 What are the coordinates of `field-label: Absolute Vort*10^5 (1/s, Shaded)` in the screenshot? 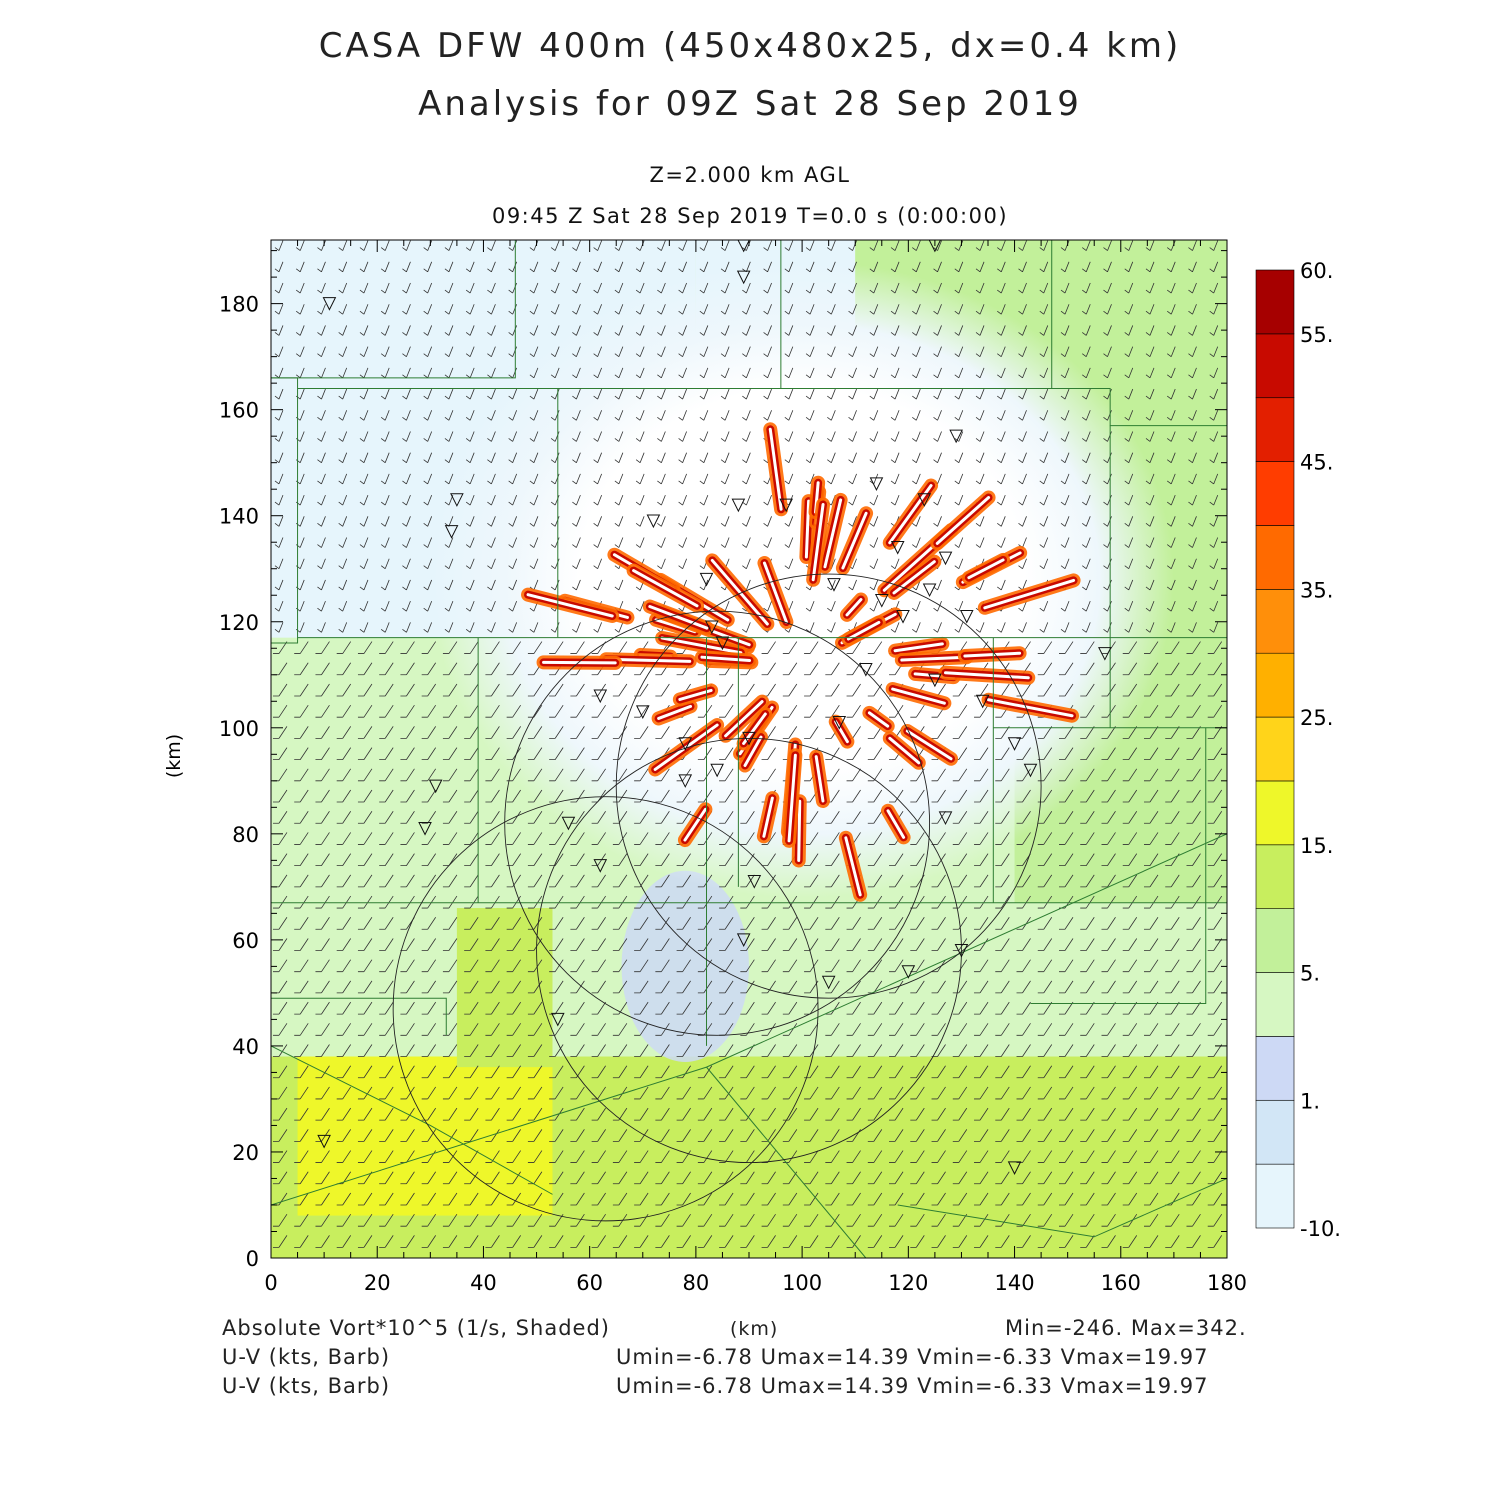 It's located at (416, 1328).